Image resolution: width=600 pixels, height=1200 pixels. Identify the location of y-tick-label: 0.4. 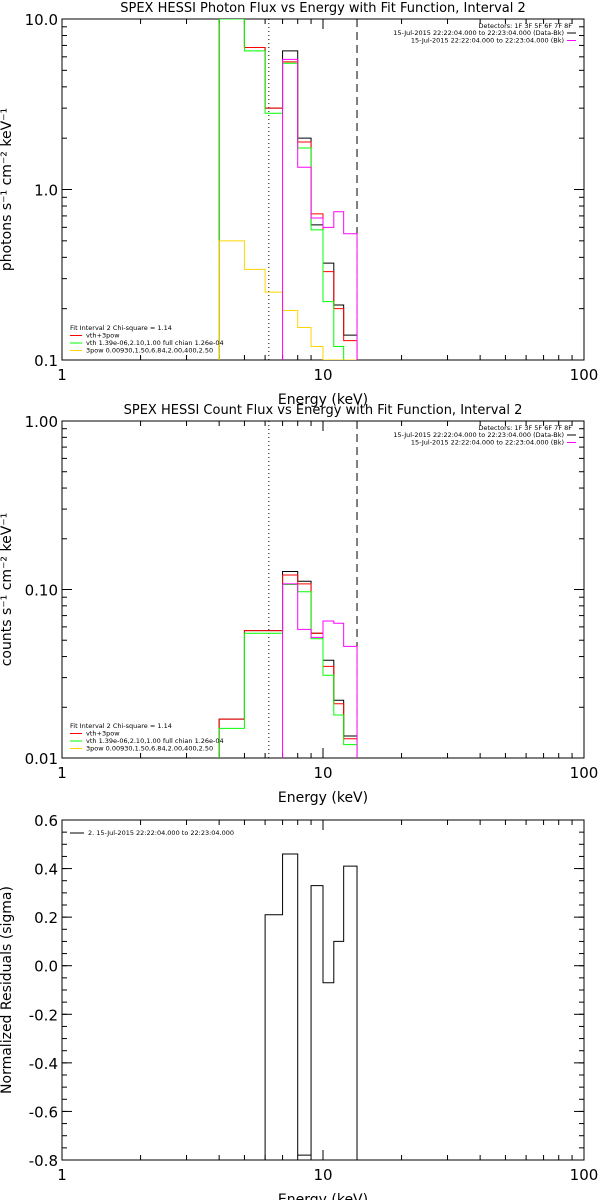
(46, 870).